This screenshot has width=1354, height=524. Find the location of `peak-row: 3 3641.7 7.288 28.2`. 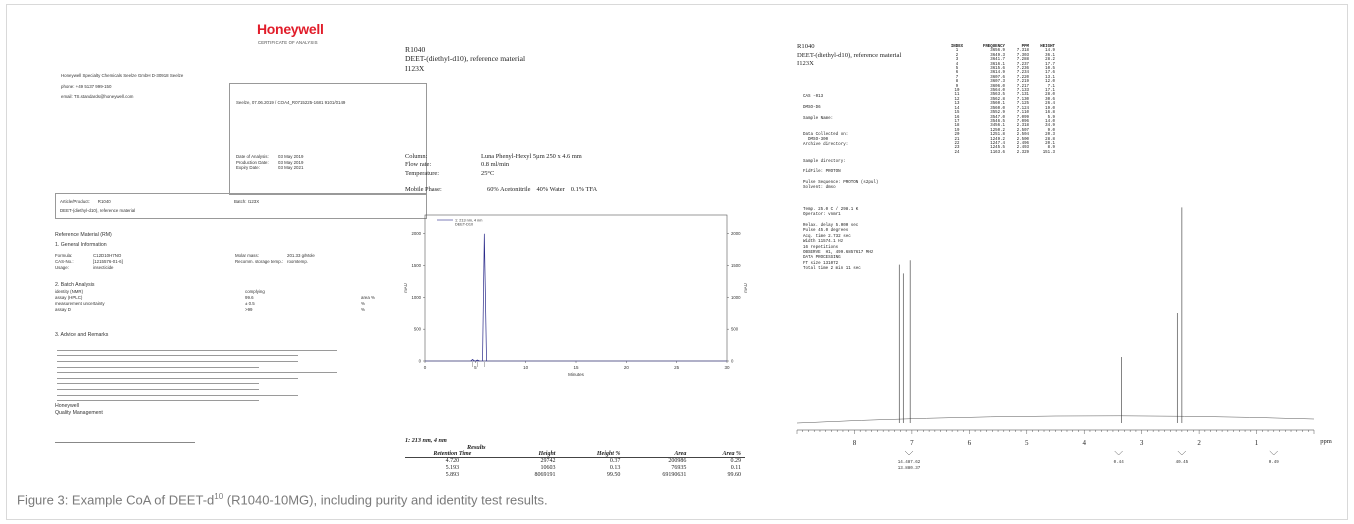

peak-row: 3 3641.7 7.288 28.2 is located at coordinates (999, 60).